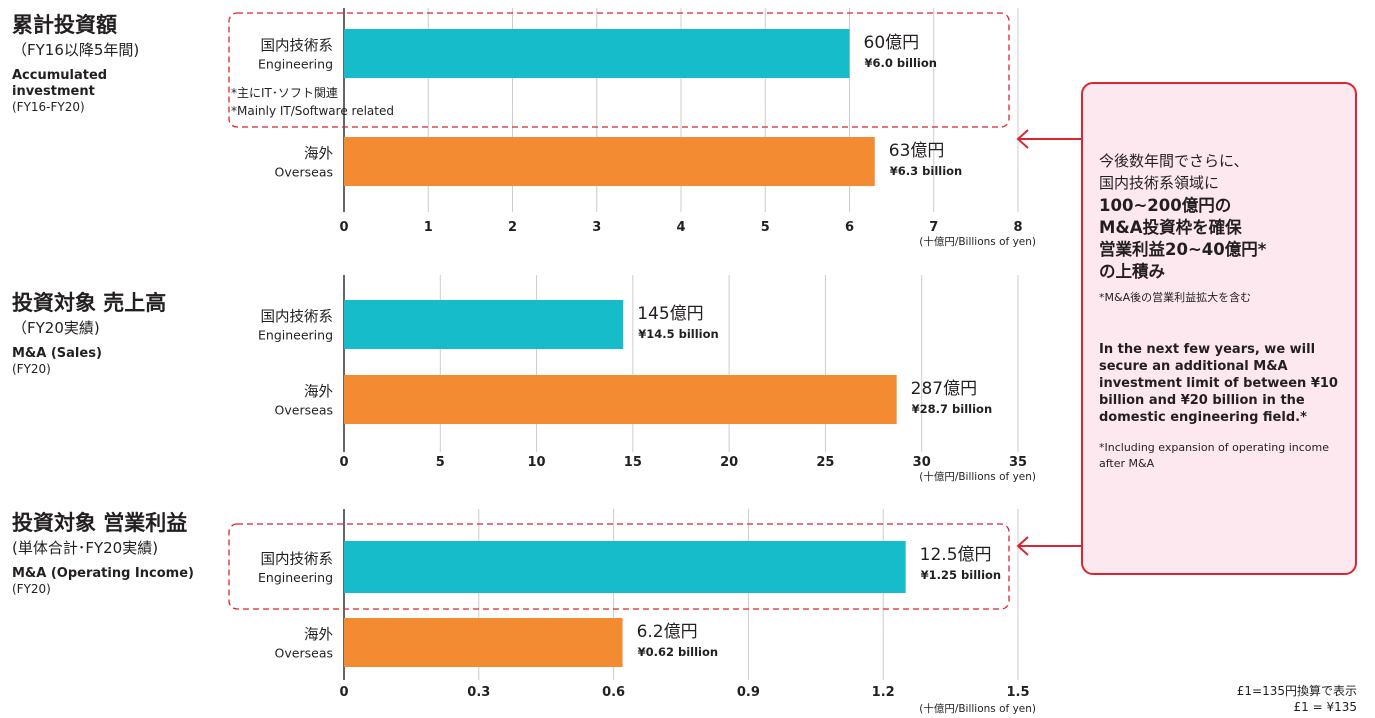 The width and height of the screenshot is (1375, 718). What do you see at coordinates (478, 692) in the screenshot?
I see `x-tick-label: 0.3` at bounding box center [478, 692].